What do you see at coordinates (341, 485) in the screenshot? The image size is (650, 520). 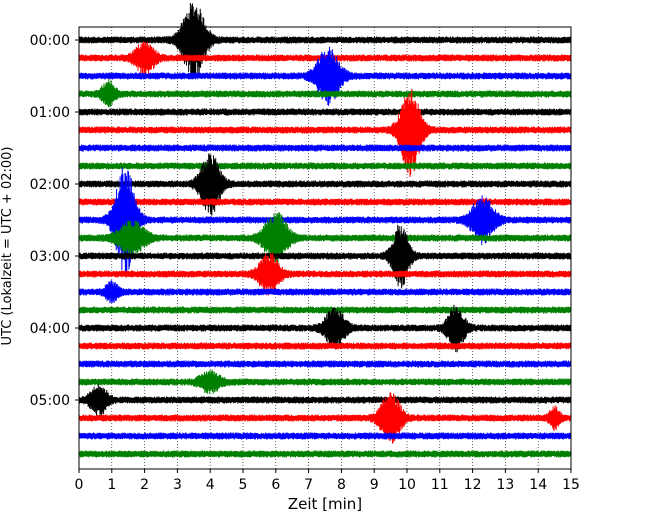 I see `x-tick-label: 8` at bounding box center [341, 485].